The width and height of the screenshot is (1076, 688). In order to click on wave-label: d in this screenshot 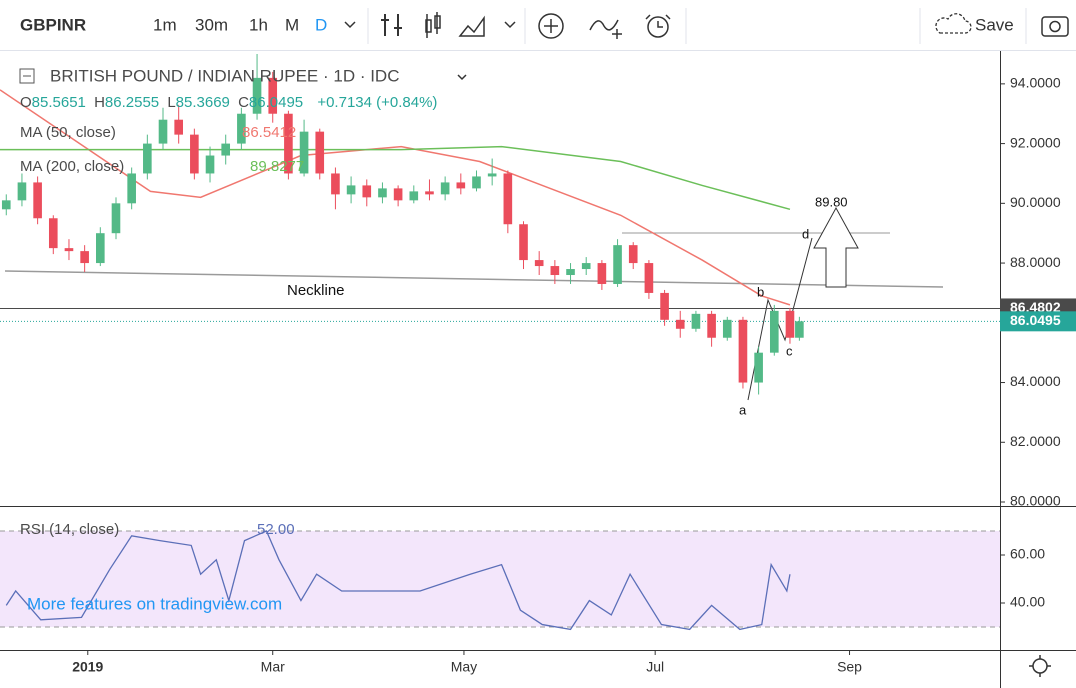, I will do `click(805, 233)`.